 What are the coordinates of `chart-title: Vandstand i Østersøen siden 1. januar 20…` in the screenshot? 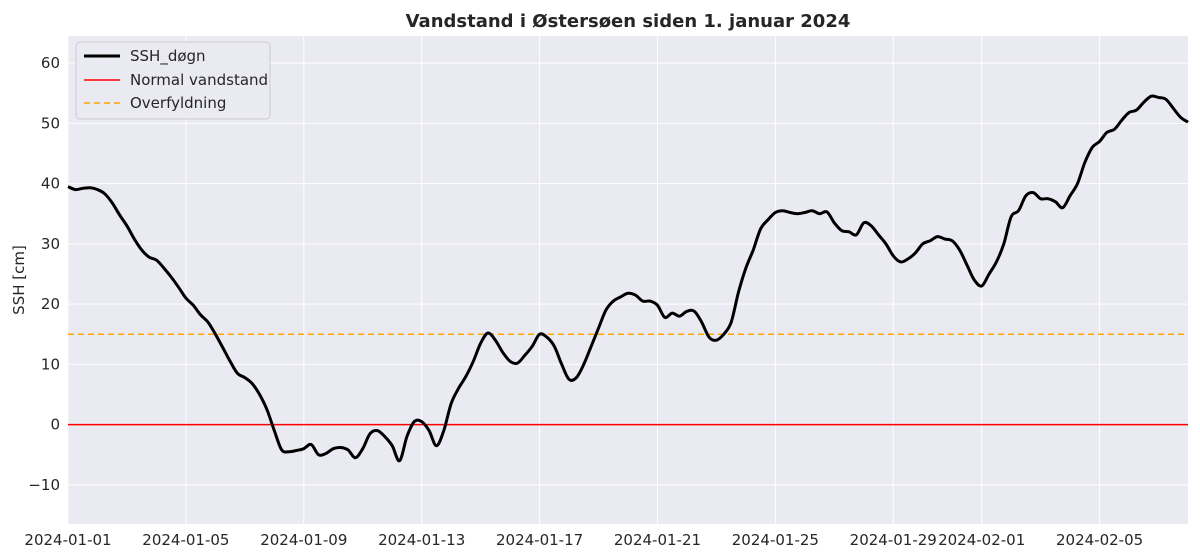 It's located at (628, 21).